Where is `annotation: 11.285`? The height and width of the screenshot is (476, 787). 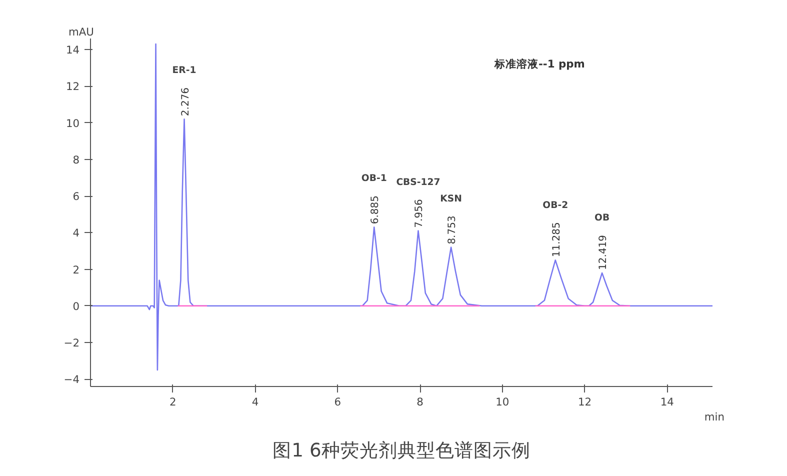
annotation: 11.285 is located at coordinates (556, 240).